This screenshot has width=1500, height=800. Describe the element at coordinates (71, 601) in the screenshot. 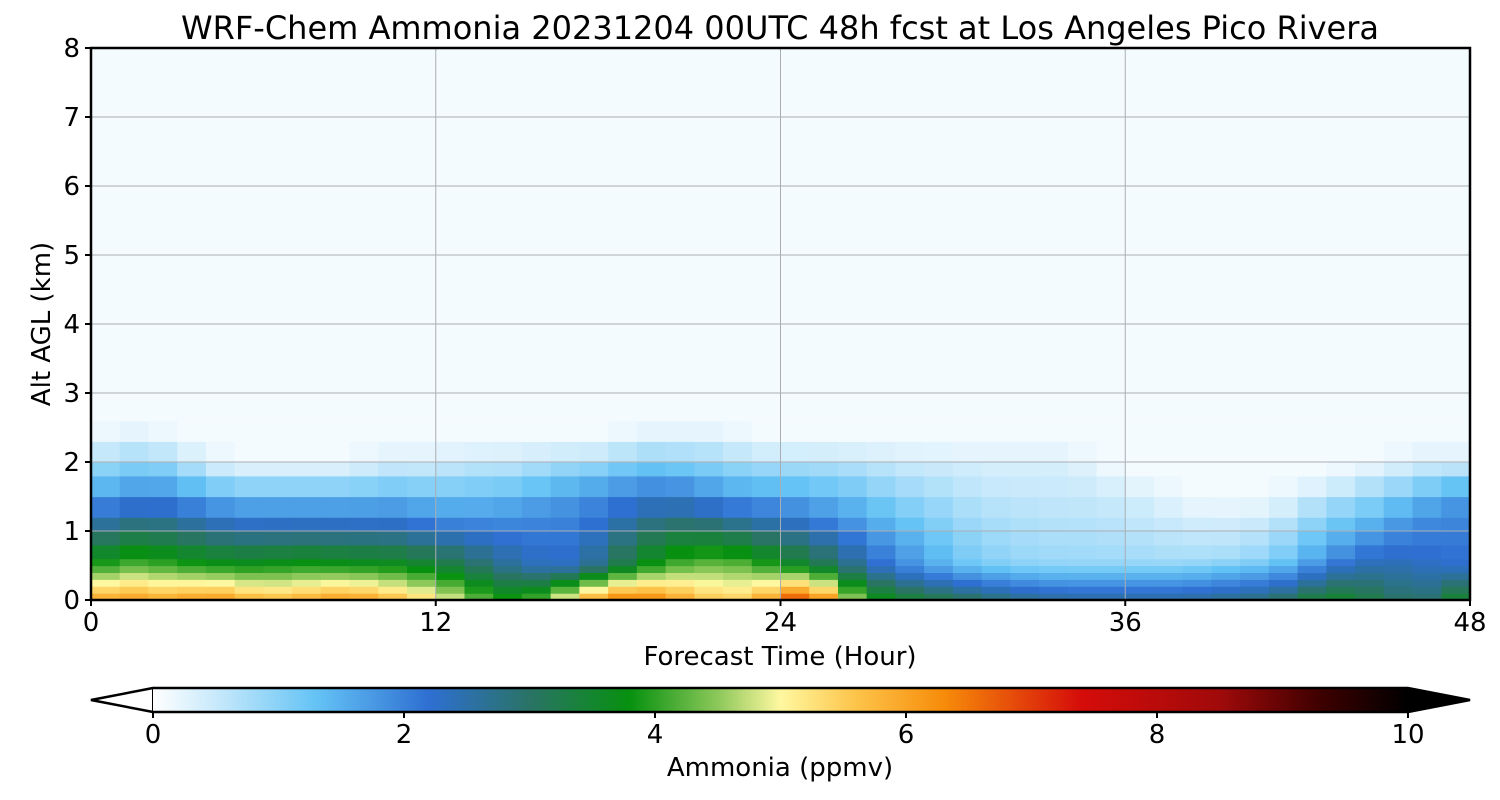

I see `y-tick-label: 0` at that location.